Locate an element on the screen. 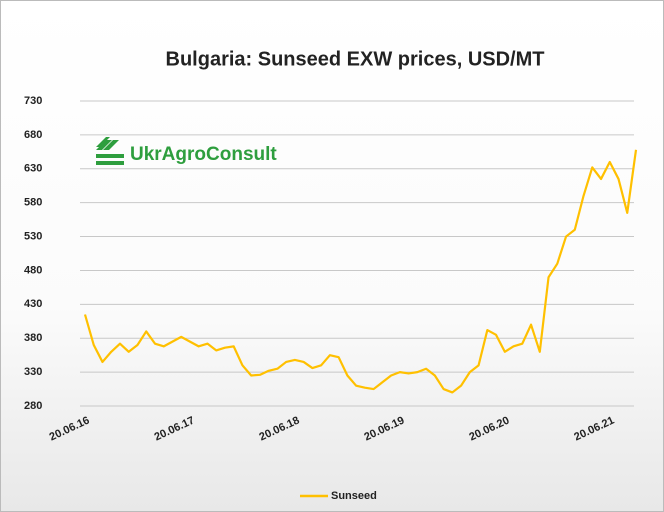 This screenshot has height=512, width=664. y-tick-label: 580 is located at coordinates (33, 203).